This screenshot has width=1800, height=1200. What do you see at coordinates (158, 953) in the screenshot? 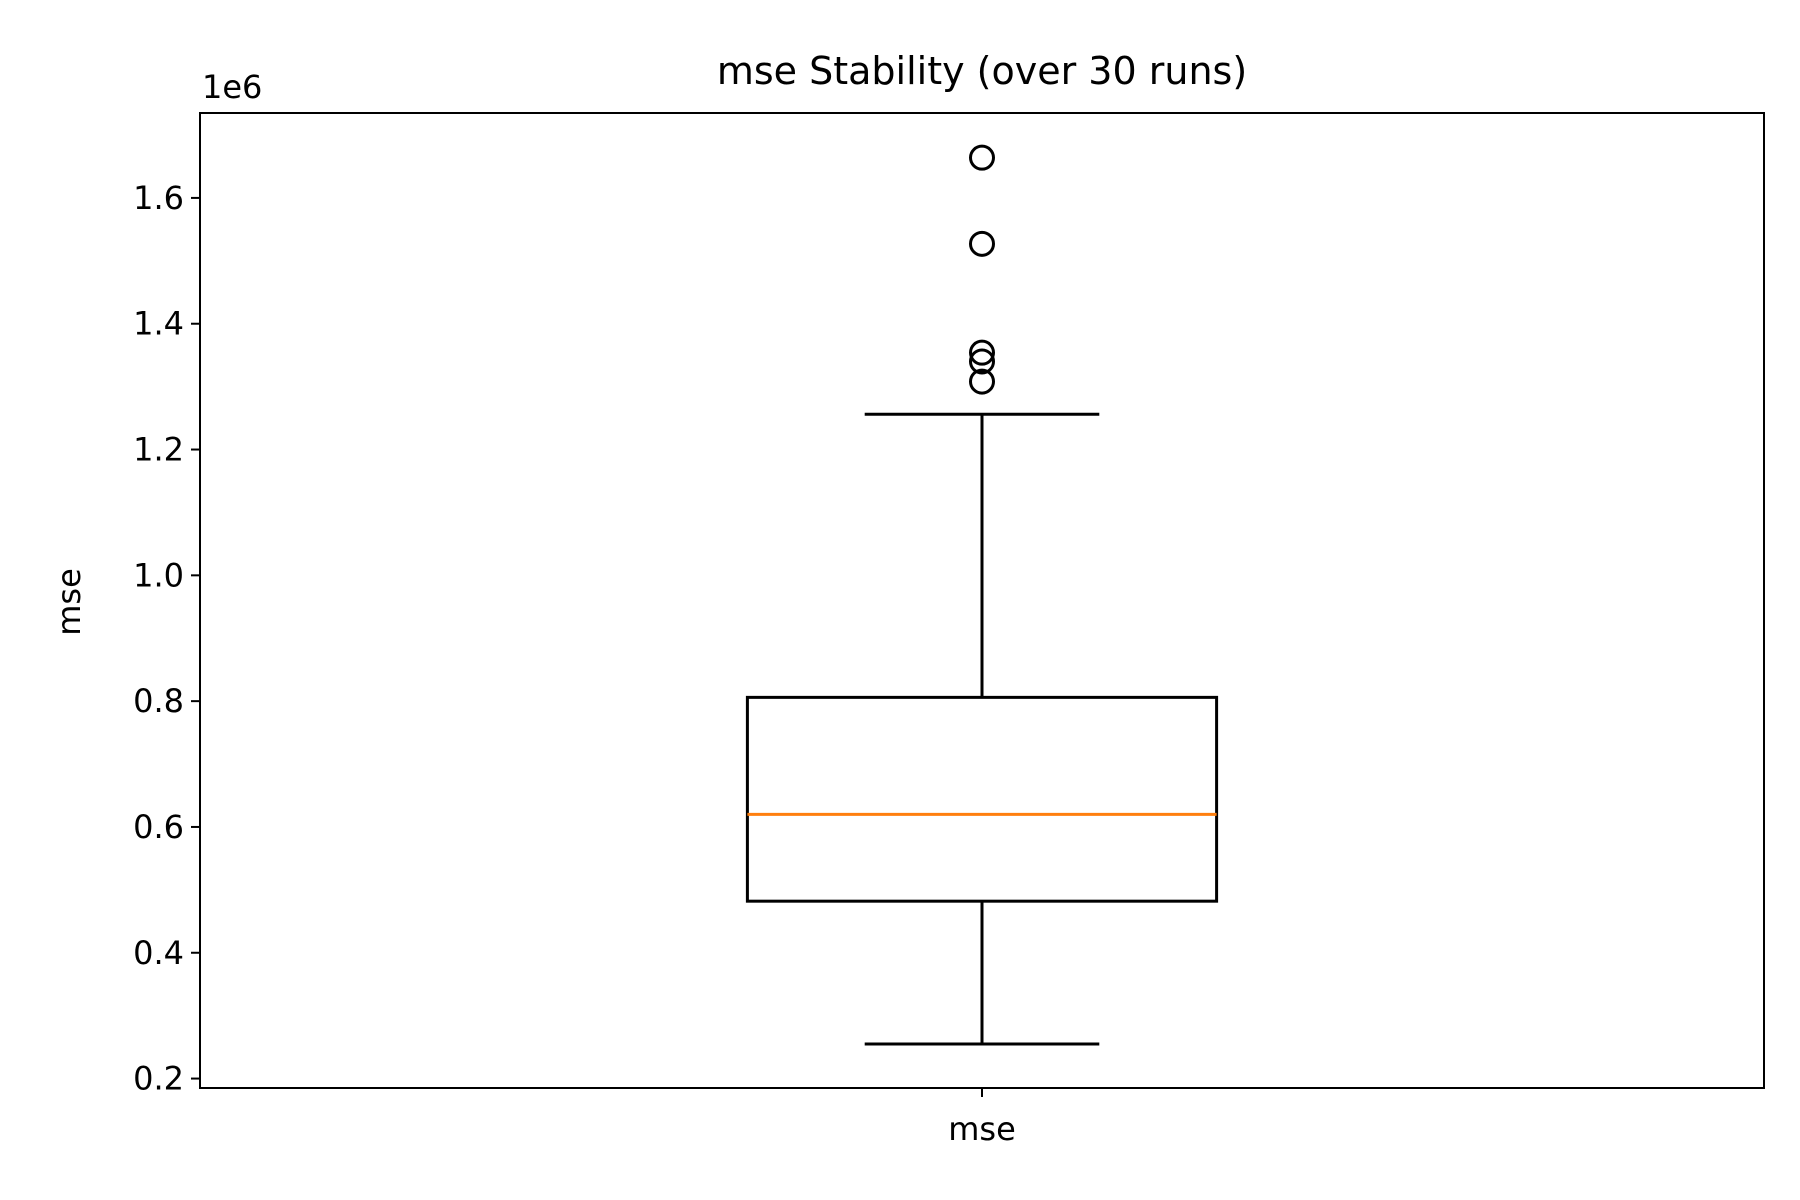
I see `y-tick-label: 0.4` at bounding box center [158, 953].